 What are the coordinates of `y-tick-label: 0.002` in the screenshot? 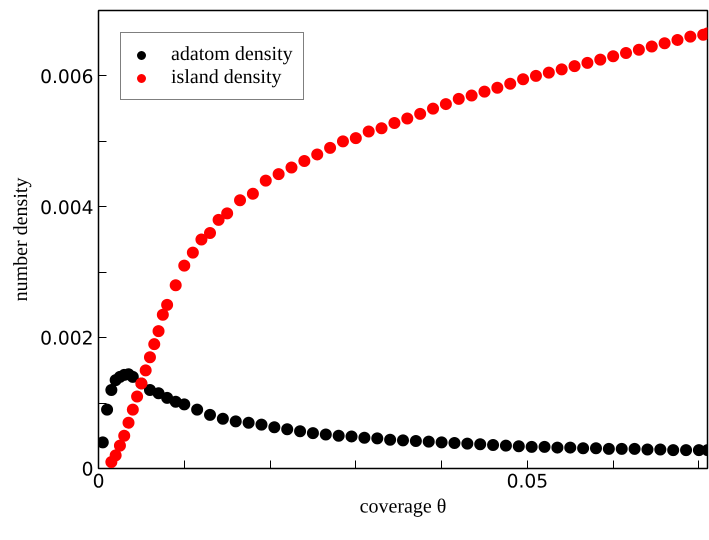 It's located at (67, 339).